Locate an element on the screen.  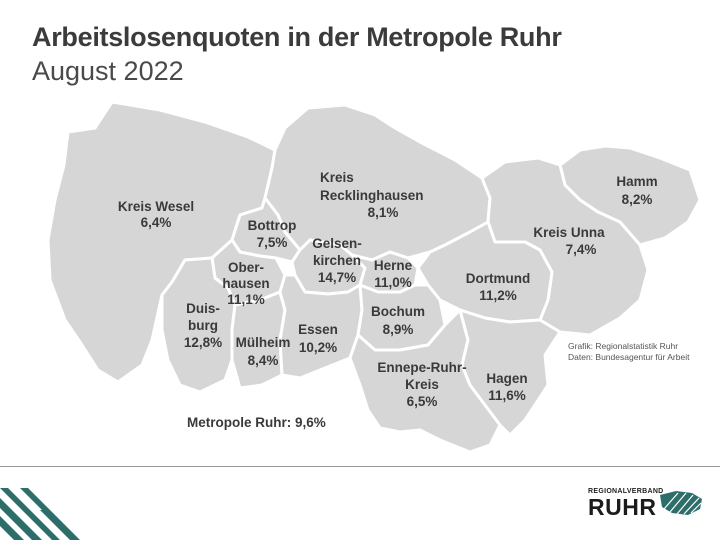
label-hamm-name: Hamm is located at coordinates (636, 181).